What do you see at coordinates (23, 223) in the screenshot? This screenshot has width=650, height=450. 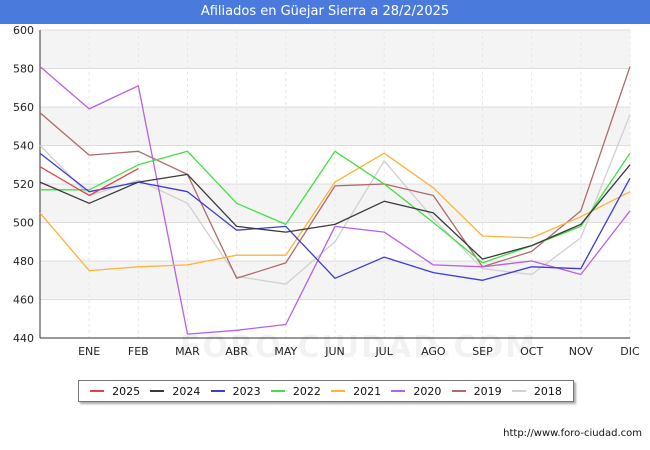 I see `y-tick-label: 500` at bounding box center [23, 223].